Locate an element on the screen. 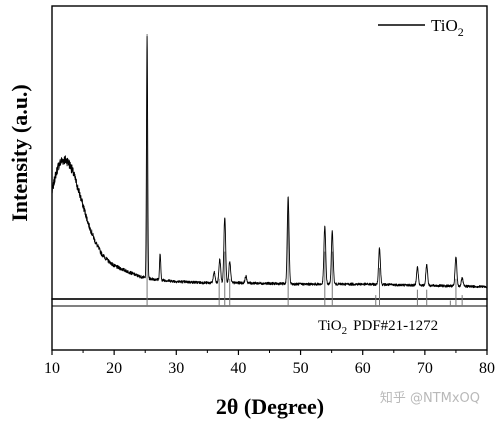 This screenshot has width=500, height=421. reference-label: TiO2 PDF#21-1272 is located at coordinates (378, 327).